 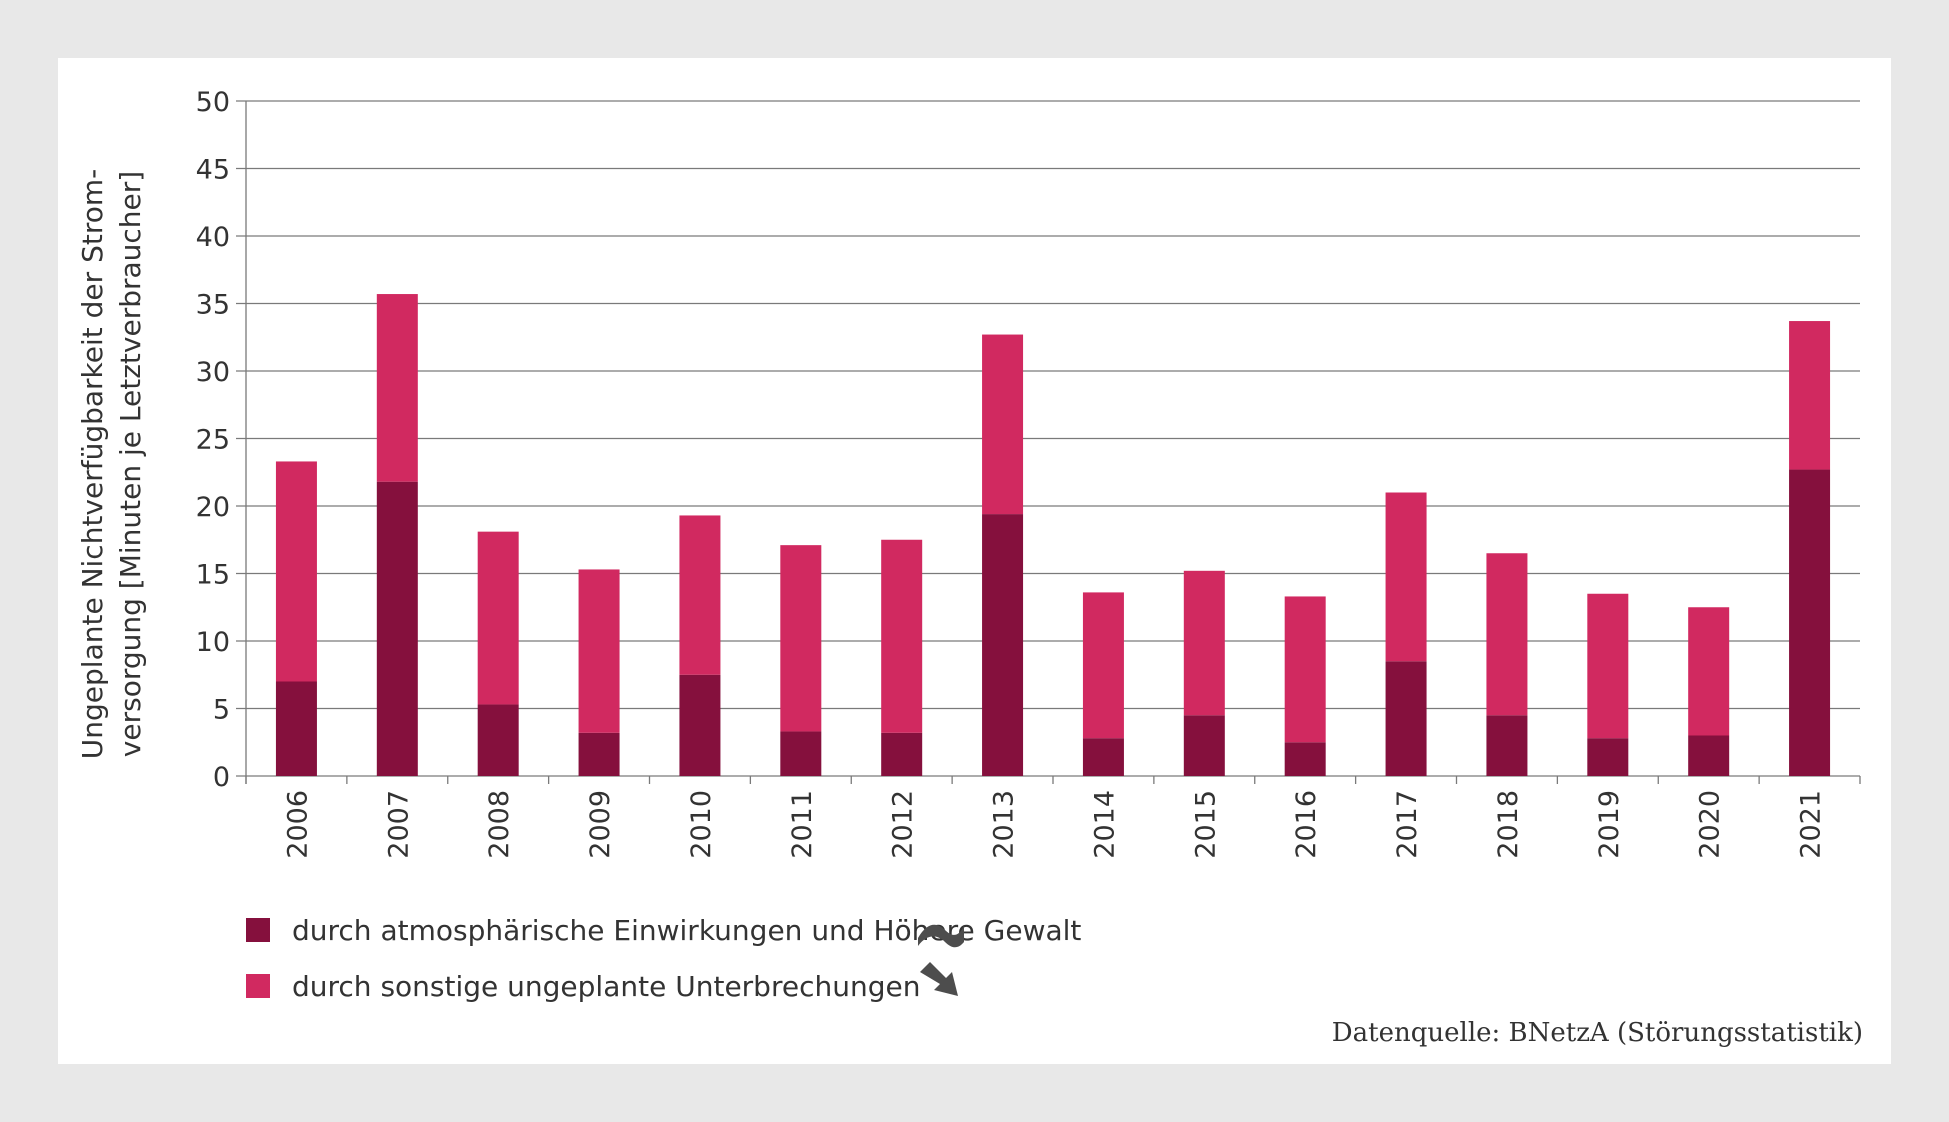 What do you see at coordinates (1205, 824) in the screenshot?
I see `x-tick-label-2015: 2015` at bounding box center [1205, 824].